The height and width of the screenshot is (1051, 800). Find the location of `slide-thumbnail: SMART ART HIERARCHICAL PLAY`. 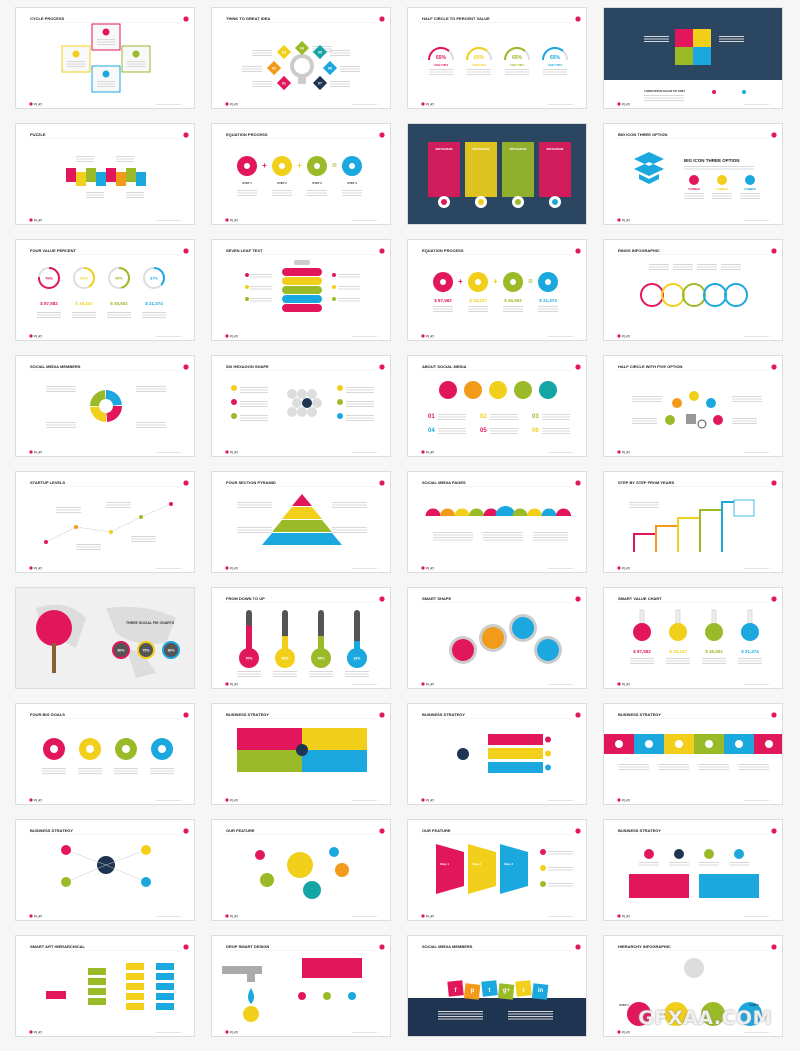

slide-thumbnail: SMART ART HIERARCHICAL PLAY is located at coordinates (105, 986).